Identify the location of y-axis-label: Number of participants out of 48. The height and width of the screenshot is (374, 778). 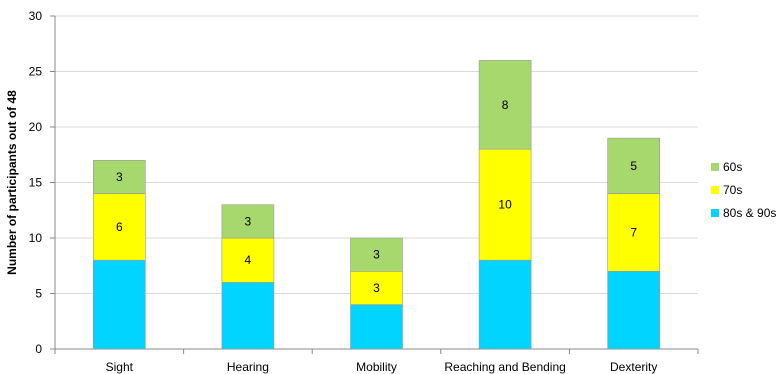
(12, 182).